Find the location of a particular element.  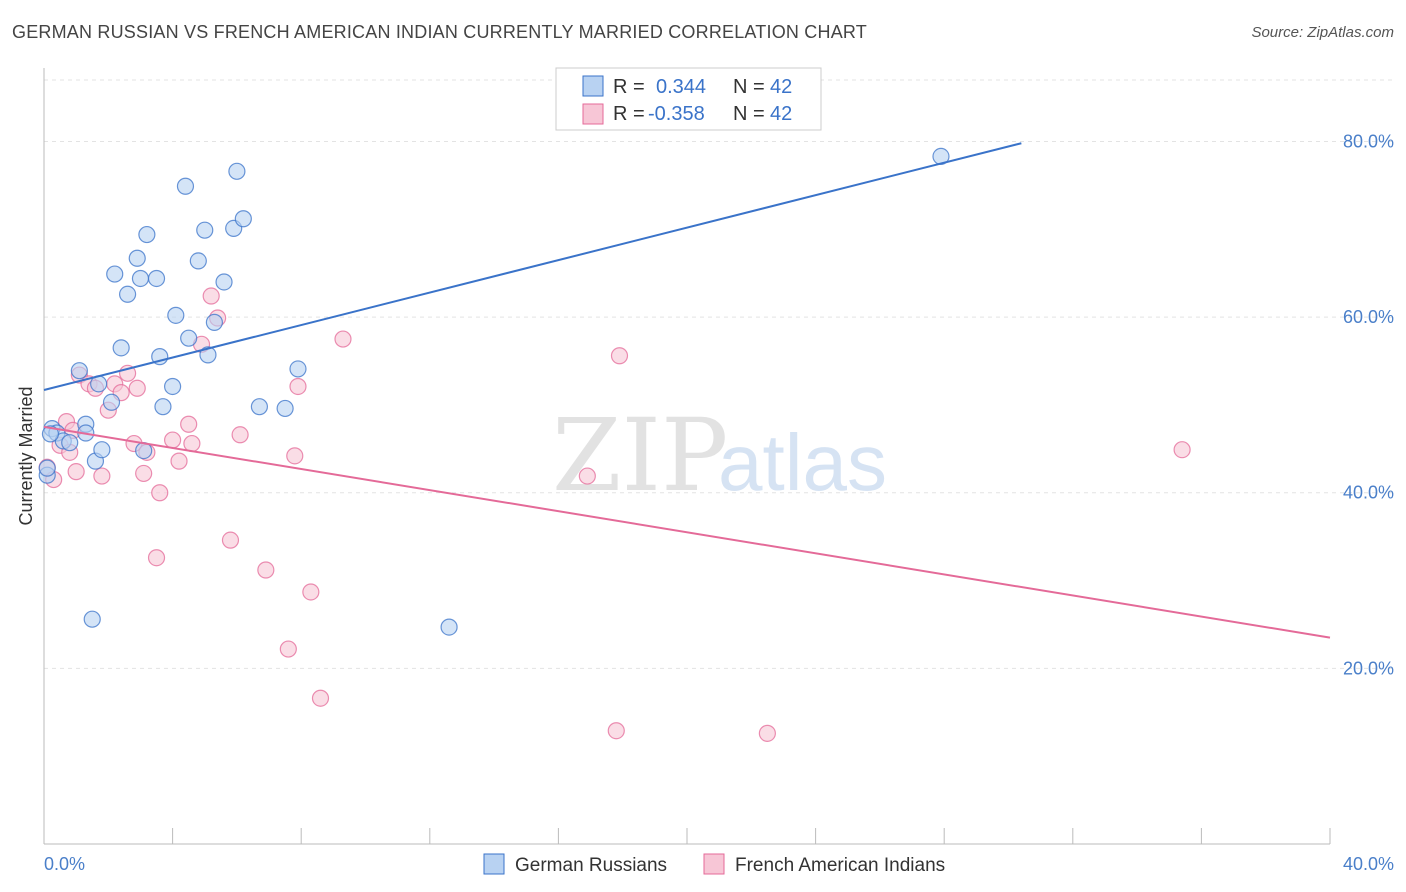

series-legend-swatch-blue is located at coordinates (494, 864).